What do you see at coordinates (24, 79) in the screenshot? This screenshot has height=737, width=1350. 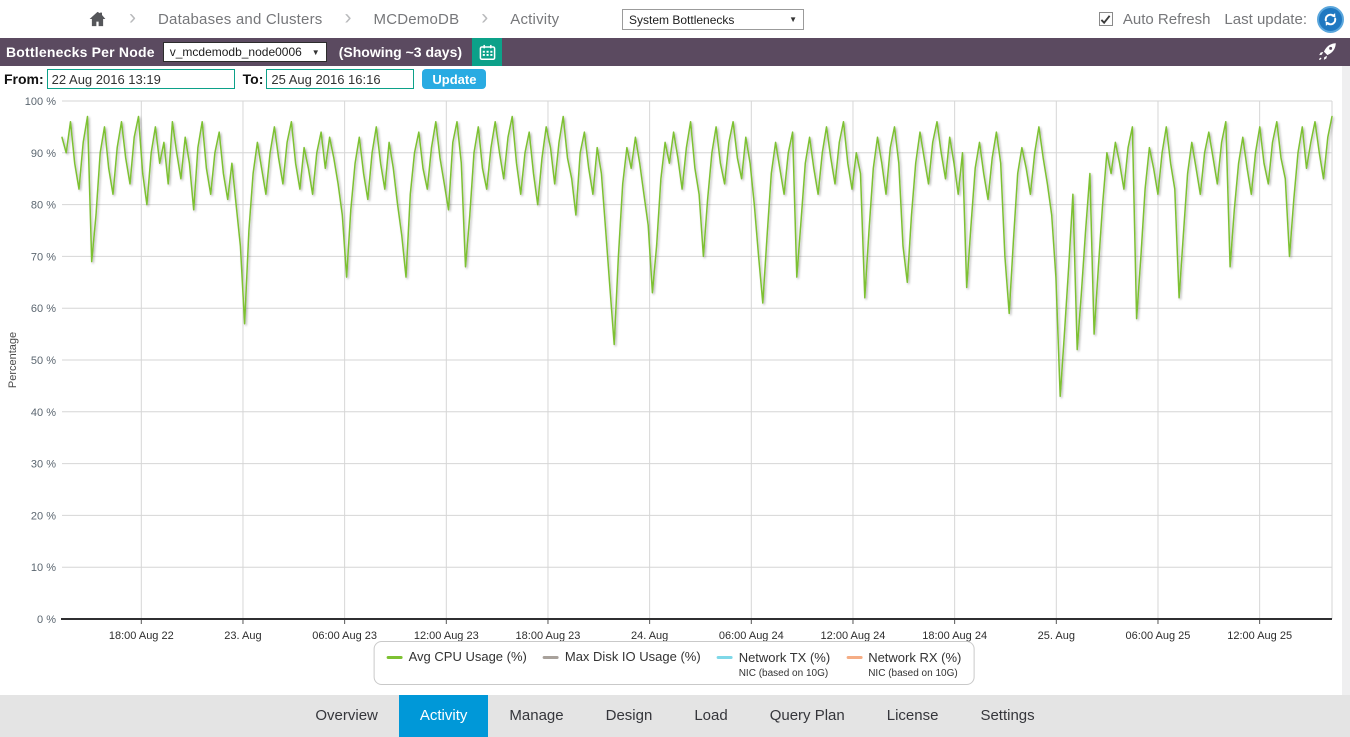 I see `from-label: From:` at bounding box center [24, 79].